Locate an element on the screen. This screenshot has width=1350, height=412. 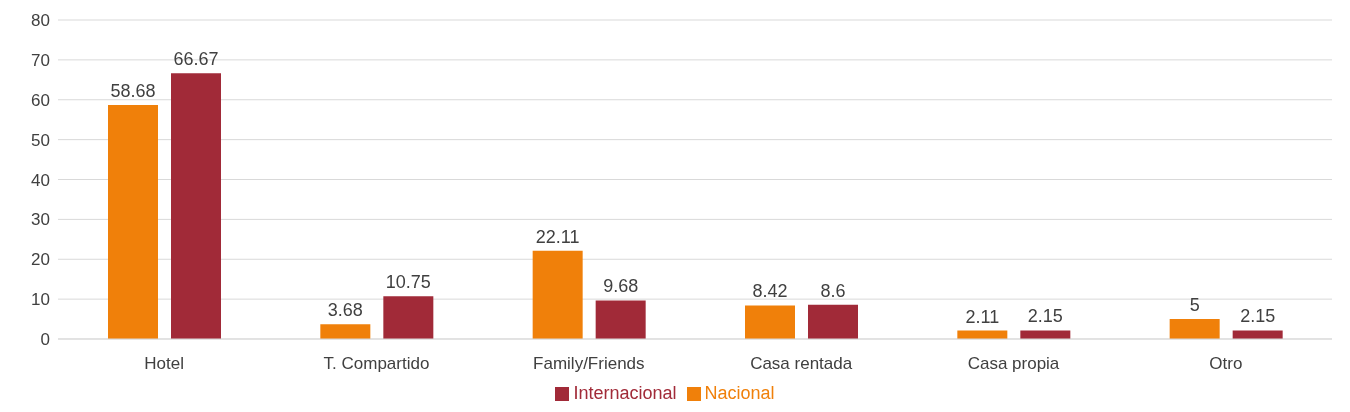
y-tick-label: 0 is located at coordinates (45, 340).